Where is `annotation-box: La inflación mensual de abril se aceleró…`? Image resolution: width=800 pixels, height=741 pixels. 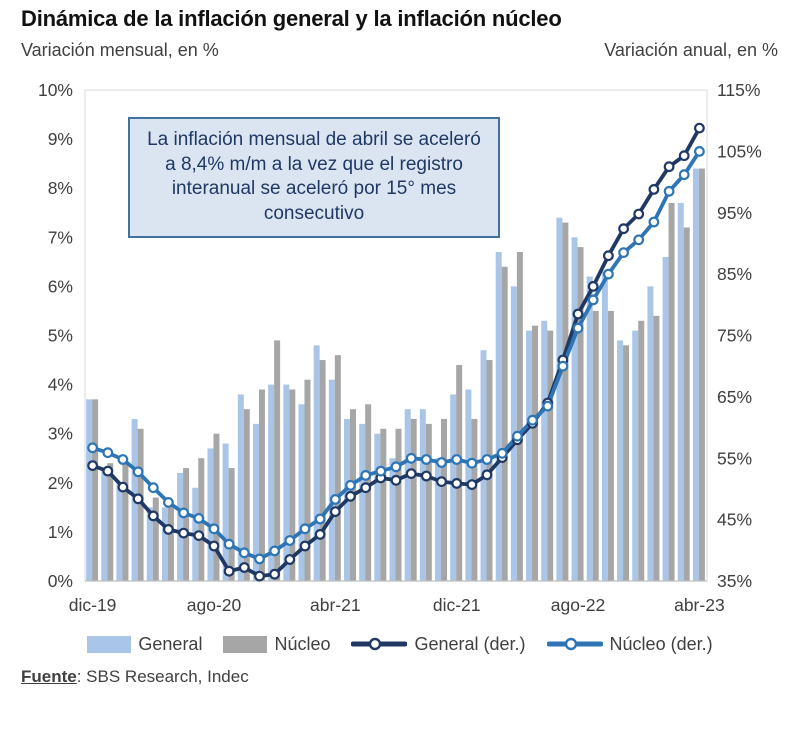 annotation-box: La inflación mensual de abril se aceleró… is located at coordinates (314, 177).